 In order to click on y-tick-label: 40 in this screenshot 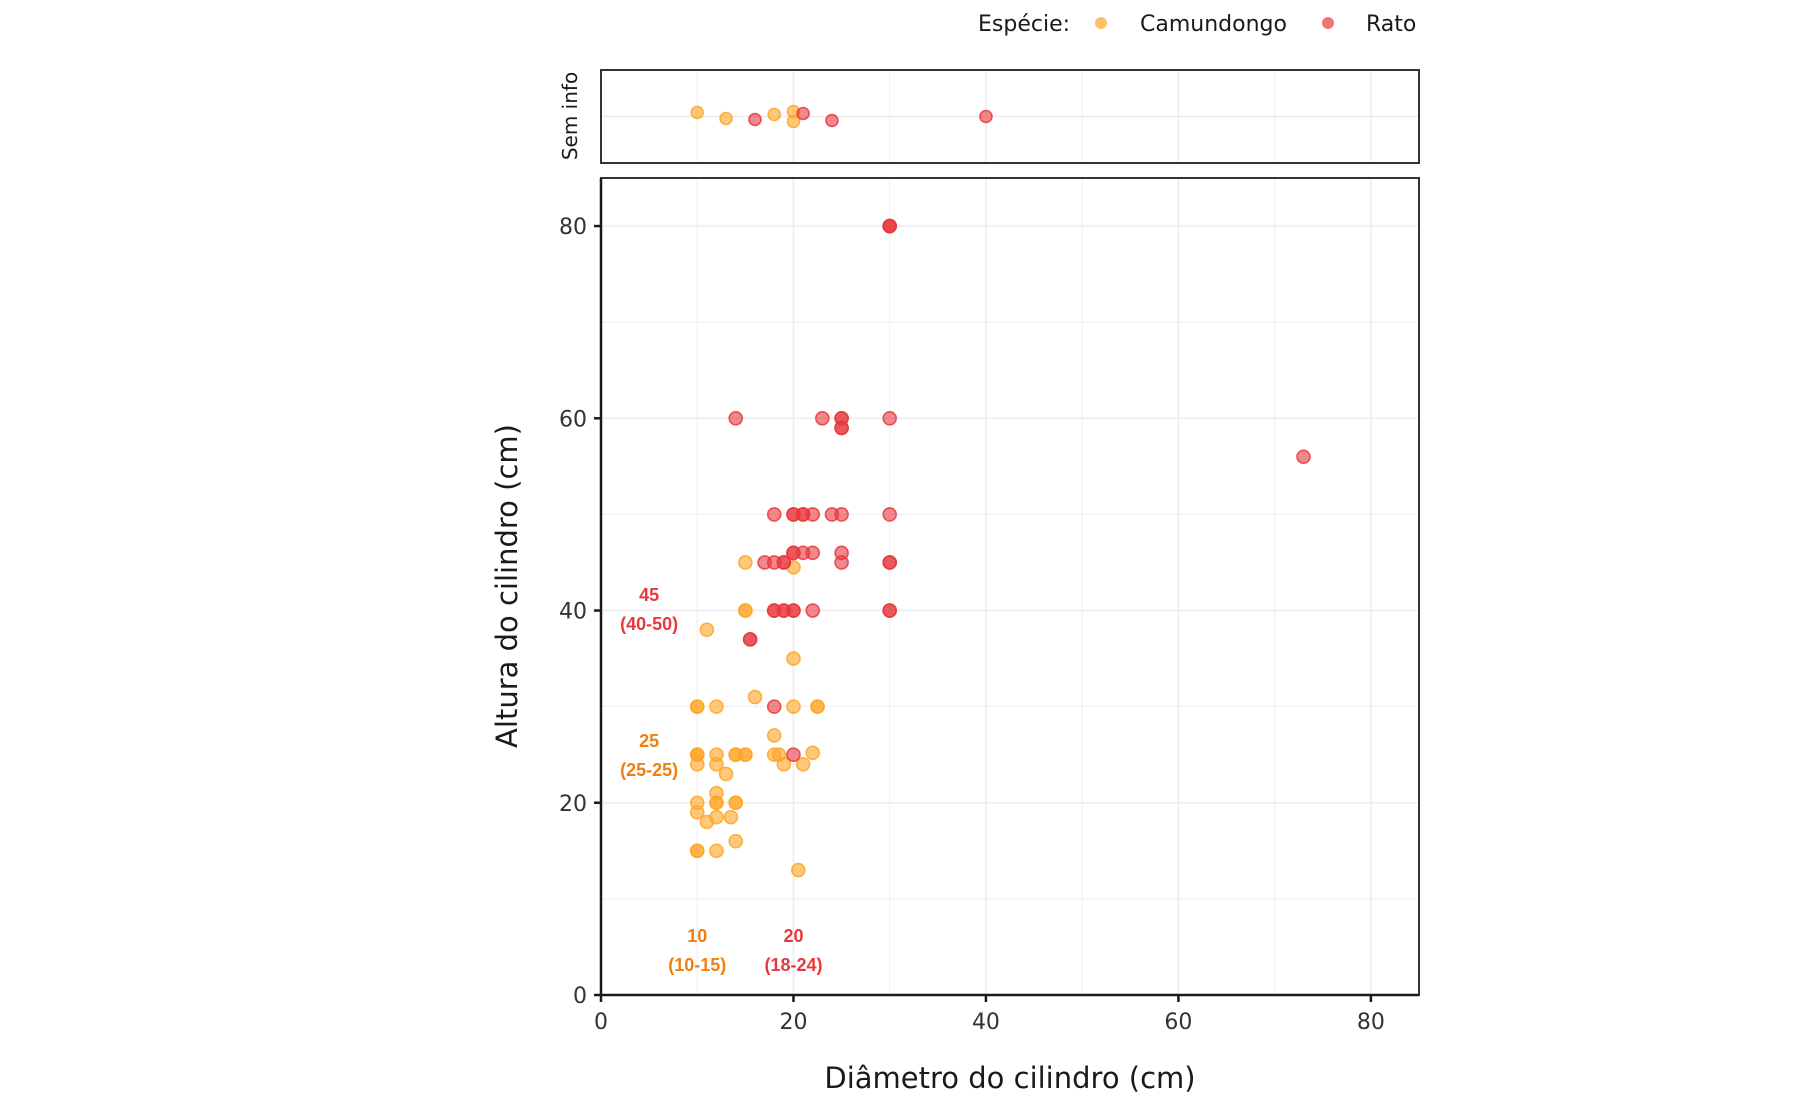, I will do `click(573, 612)`.